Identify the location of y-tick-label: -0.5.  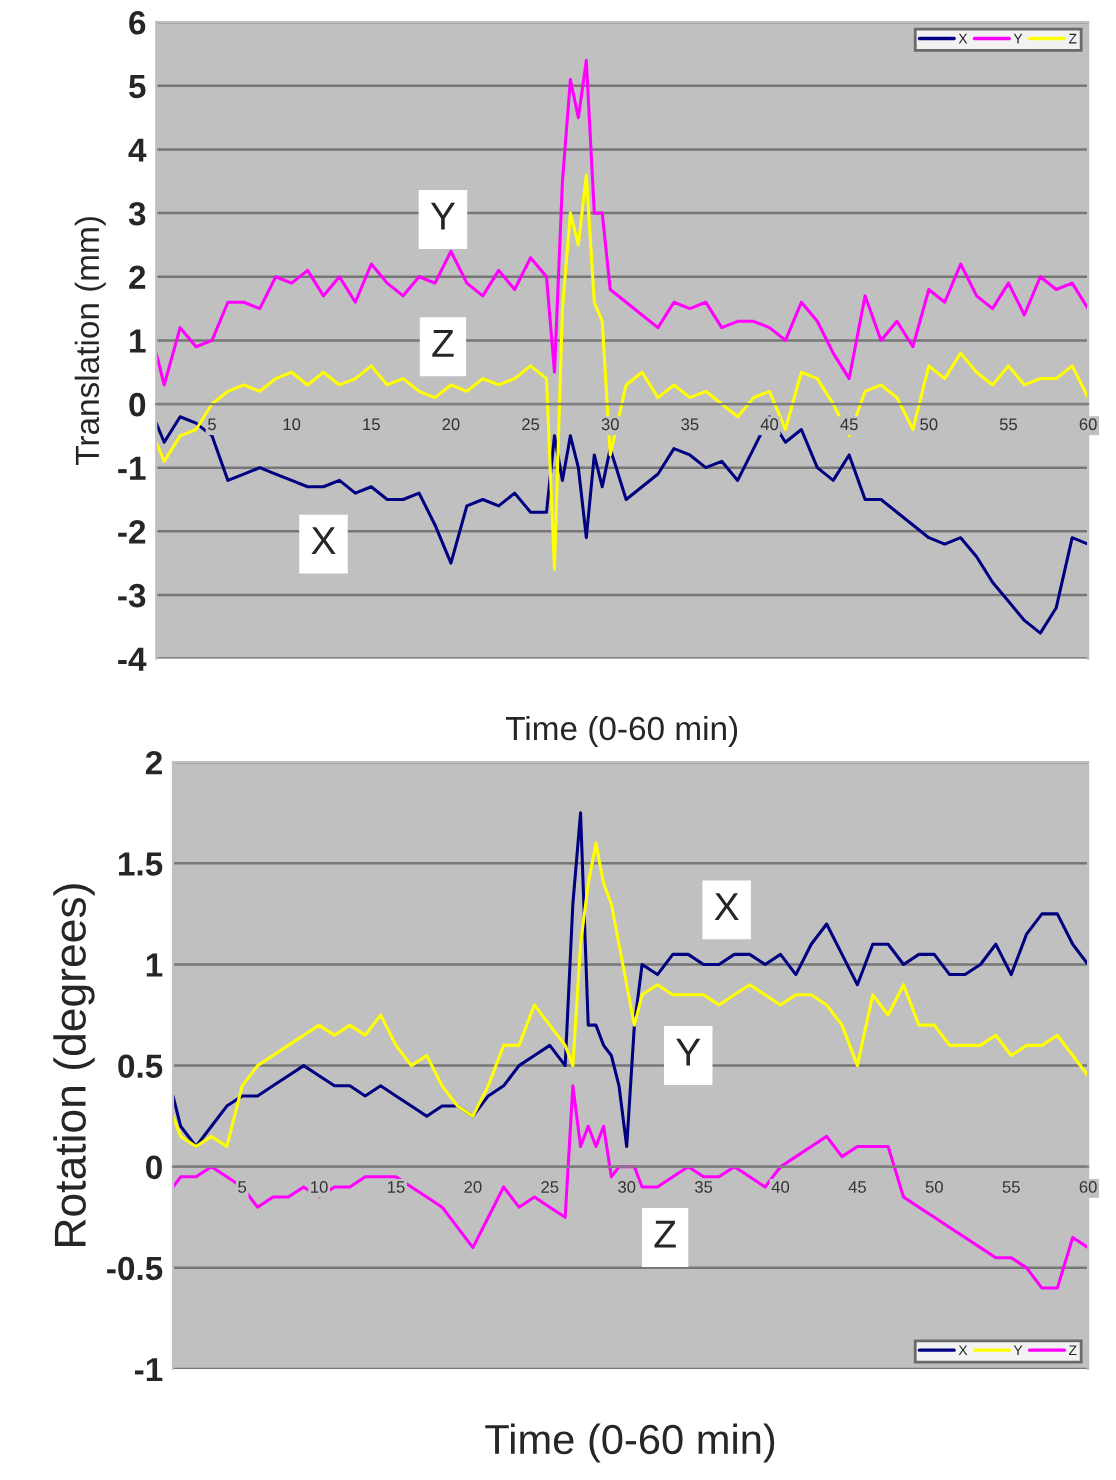
(135, 1268).